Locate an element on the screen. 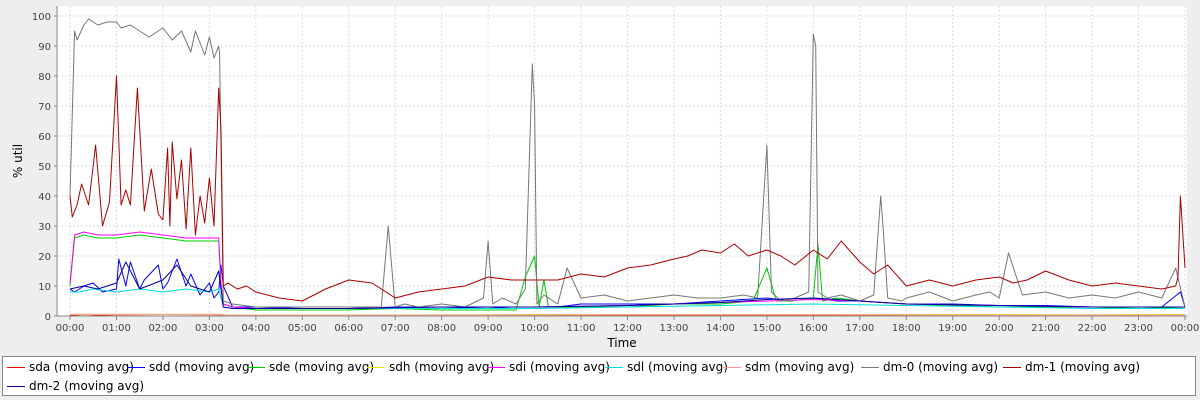 This screenshot has width=1200, height=400. legend-label: dm-1 (moving avg) is located at coordinates (1083, 367).